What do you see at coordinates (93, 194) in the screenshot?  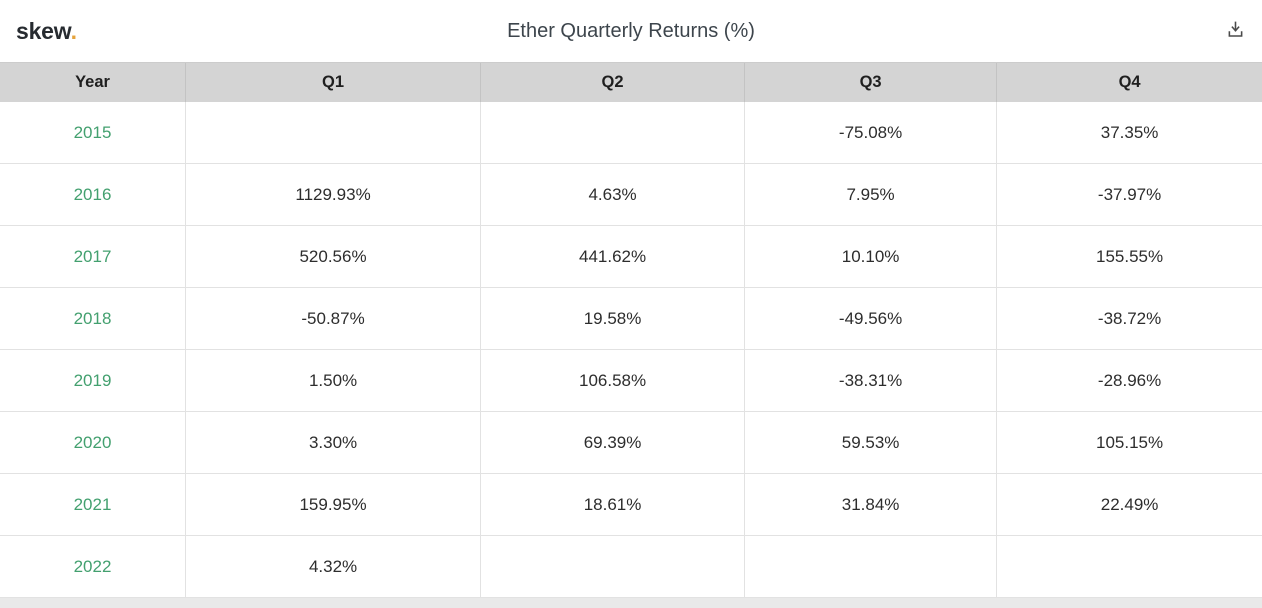 I see `year-cell: 2016` at bounding box center [93, 194].